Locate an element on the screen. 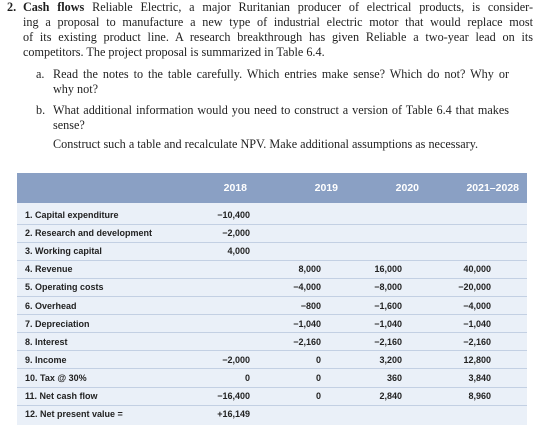 This screenshot has width=547, height=428. row-label: 11. Net cash flow is located at coordinates (61, 396).